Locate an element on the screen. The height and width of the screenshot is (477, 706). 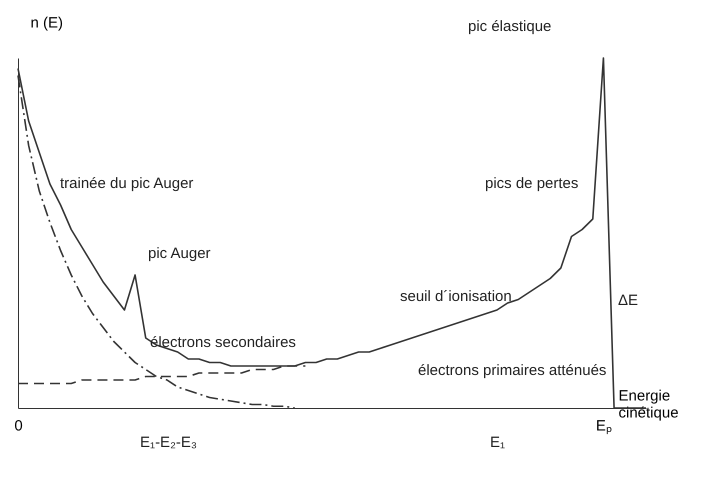
text: pic élastique is located at coordinates (510, 26).